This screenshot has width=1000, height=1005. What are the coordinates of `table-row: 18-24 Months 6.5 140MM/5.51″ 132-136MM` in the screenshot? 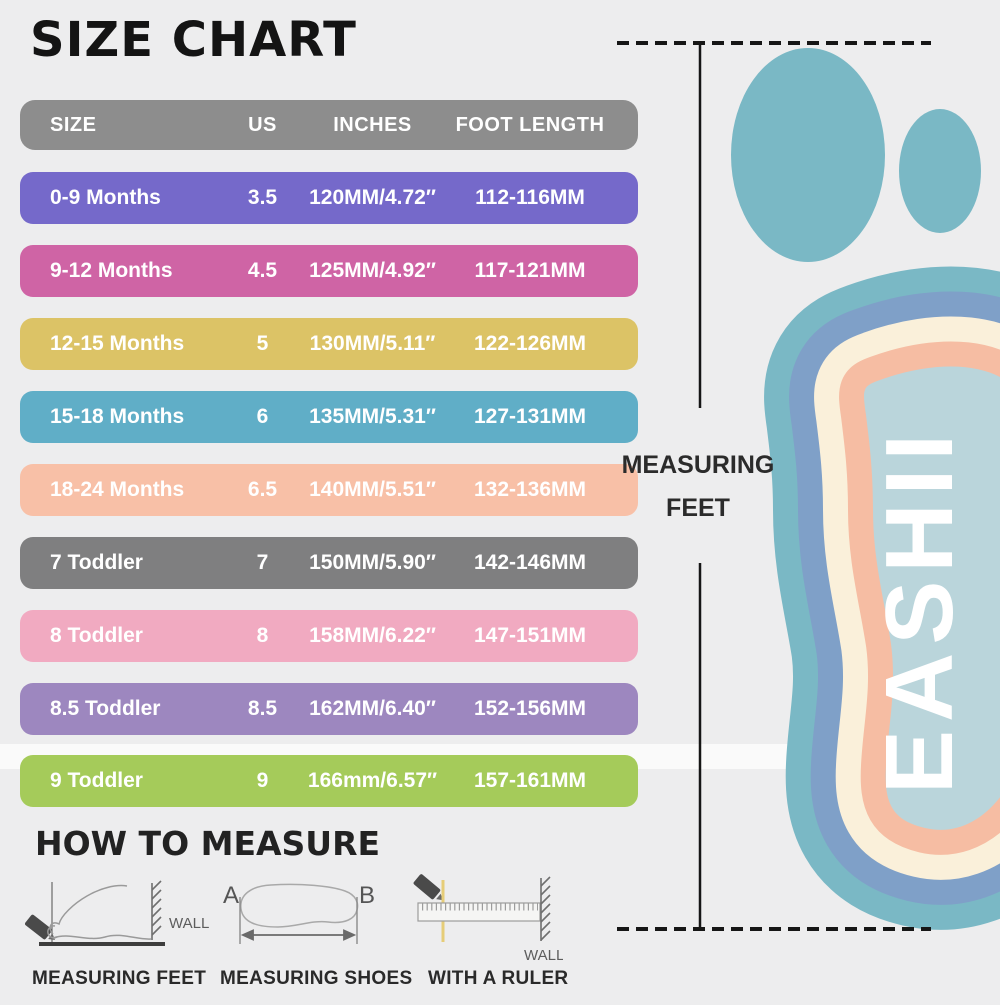 It's located at (329, 490).